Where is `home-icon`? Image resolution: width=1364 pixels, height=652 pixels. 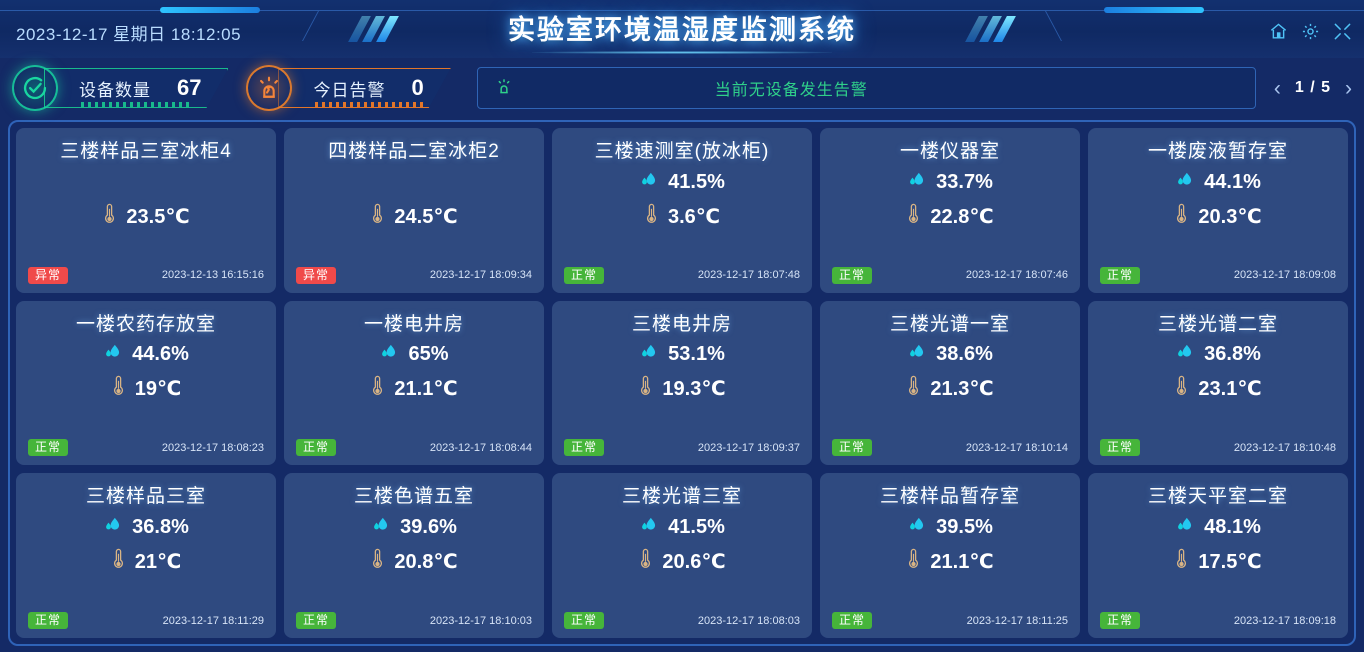 home-icon is located at coordinates (1278, 31).